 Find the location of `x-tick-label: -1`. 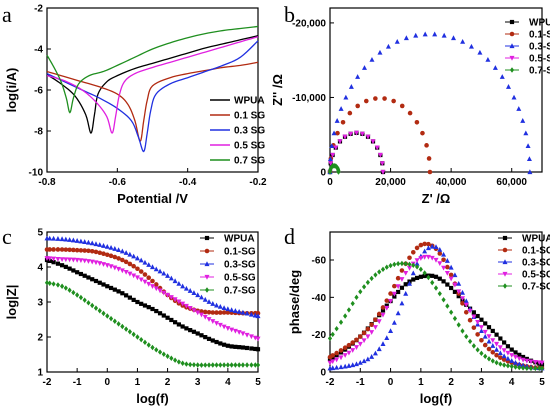

x-tick-label: -1 is located at coordinates (77, 382).